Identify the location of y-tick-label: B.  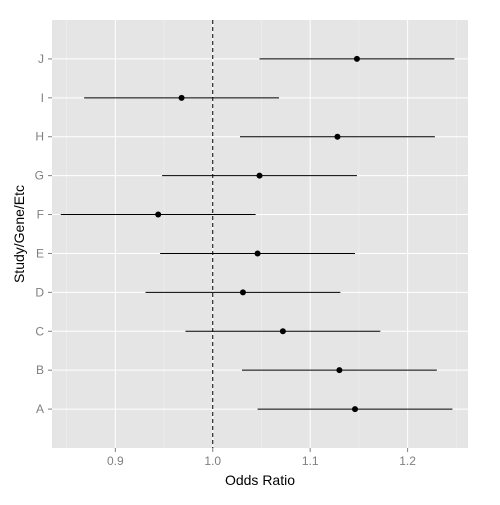
(40, 370).